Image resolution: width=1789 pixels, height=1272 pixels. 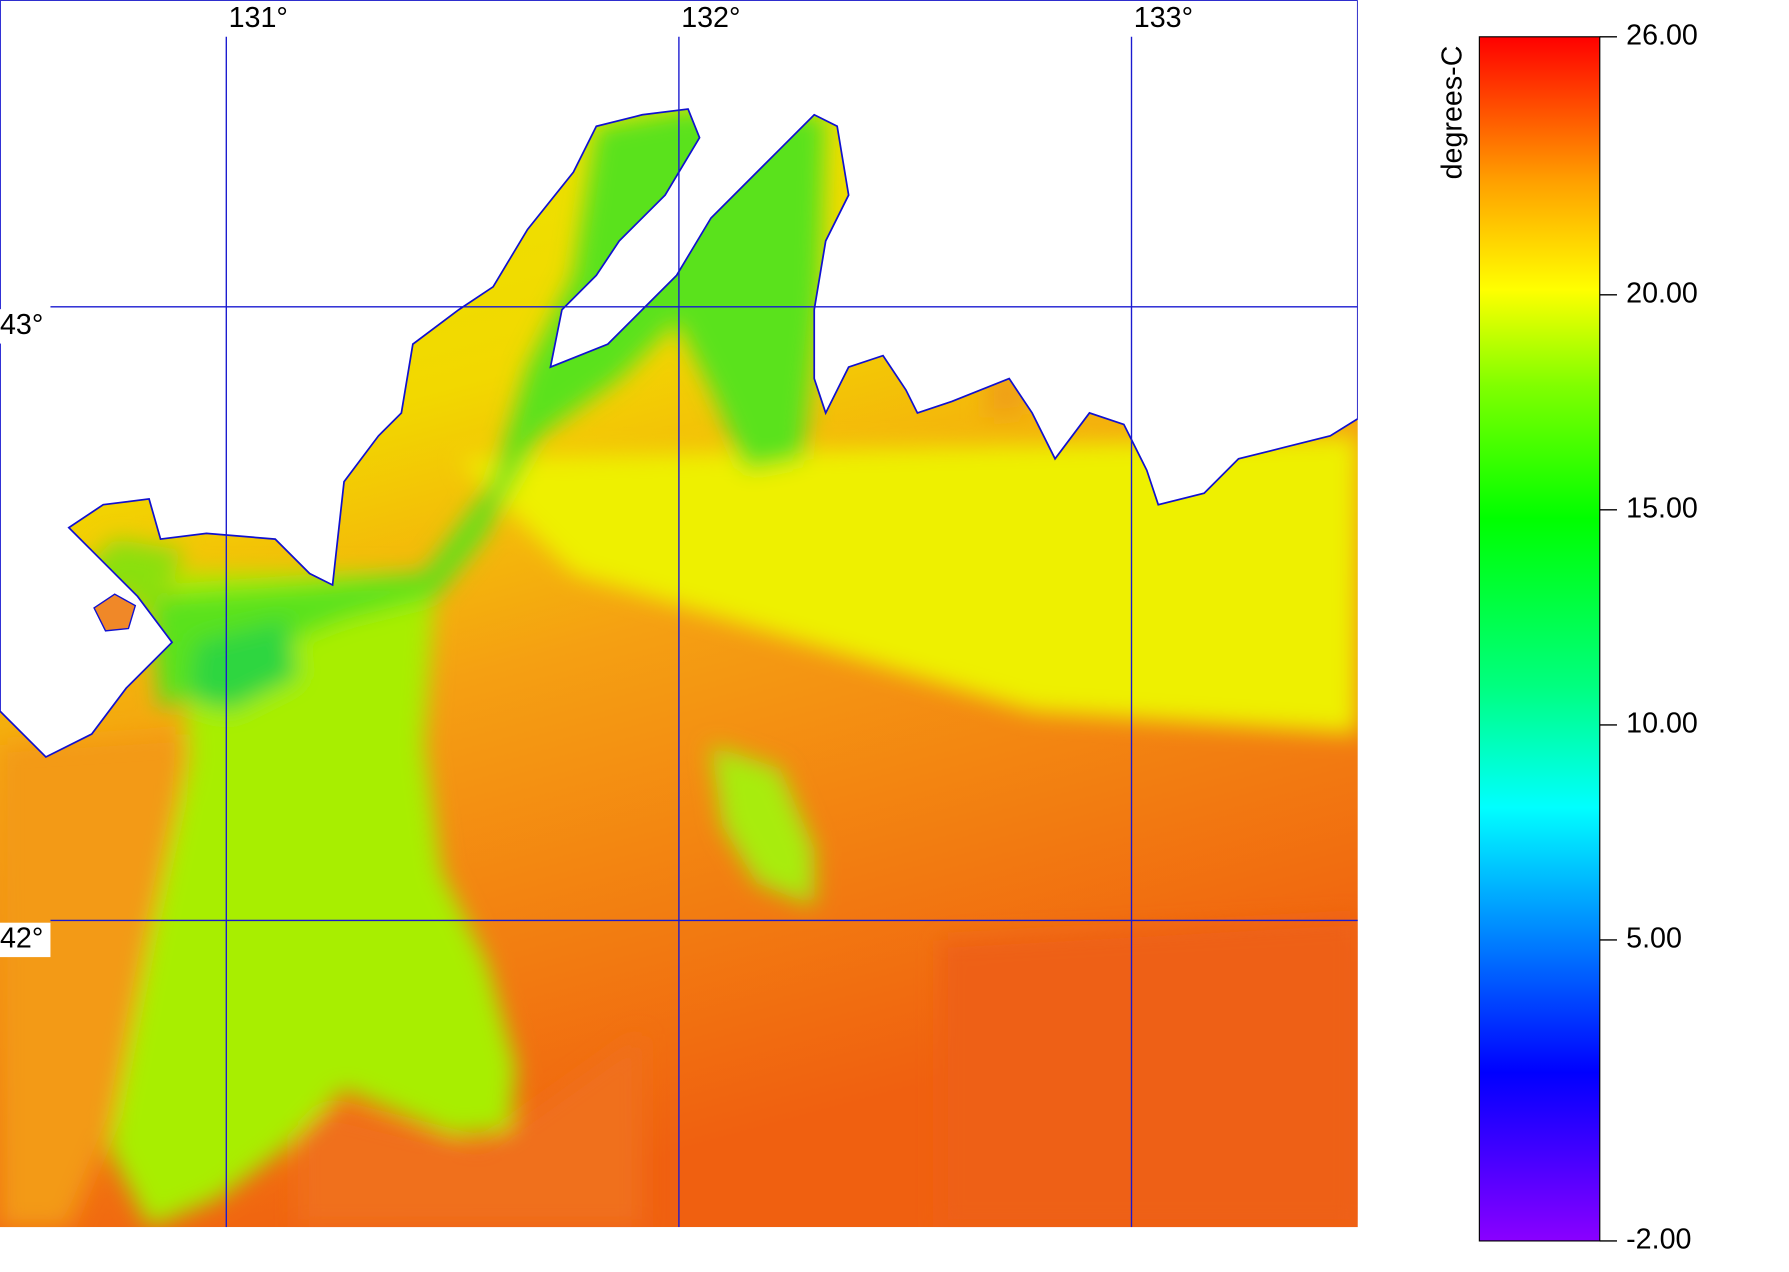 What do you see at coordinates (1539, 639) in the screenshot?
I see `colorbar` at bounding box center [1539, 639].